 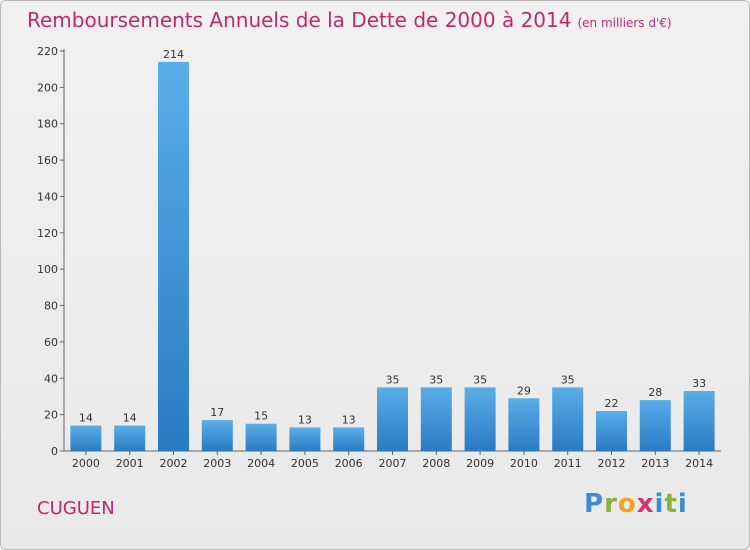 I want to click on bar-value-label: 15, so click(x=261, y=416).